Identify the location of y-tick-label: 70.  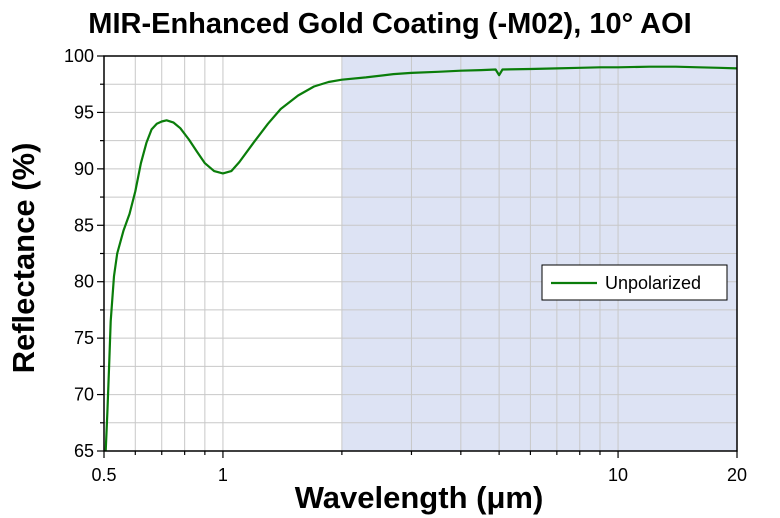
(84, 395).